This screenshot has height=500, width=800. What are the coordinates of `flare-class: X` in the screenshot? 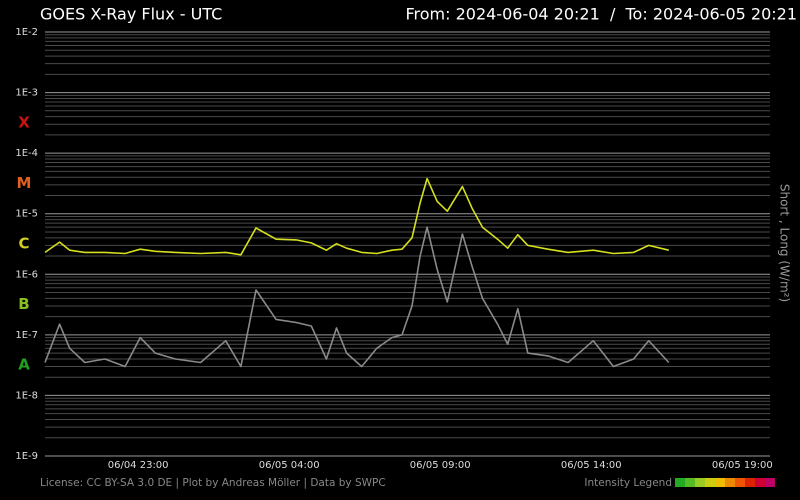 It's located at (24, 122).